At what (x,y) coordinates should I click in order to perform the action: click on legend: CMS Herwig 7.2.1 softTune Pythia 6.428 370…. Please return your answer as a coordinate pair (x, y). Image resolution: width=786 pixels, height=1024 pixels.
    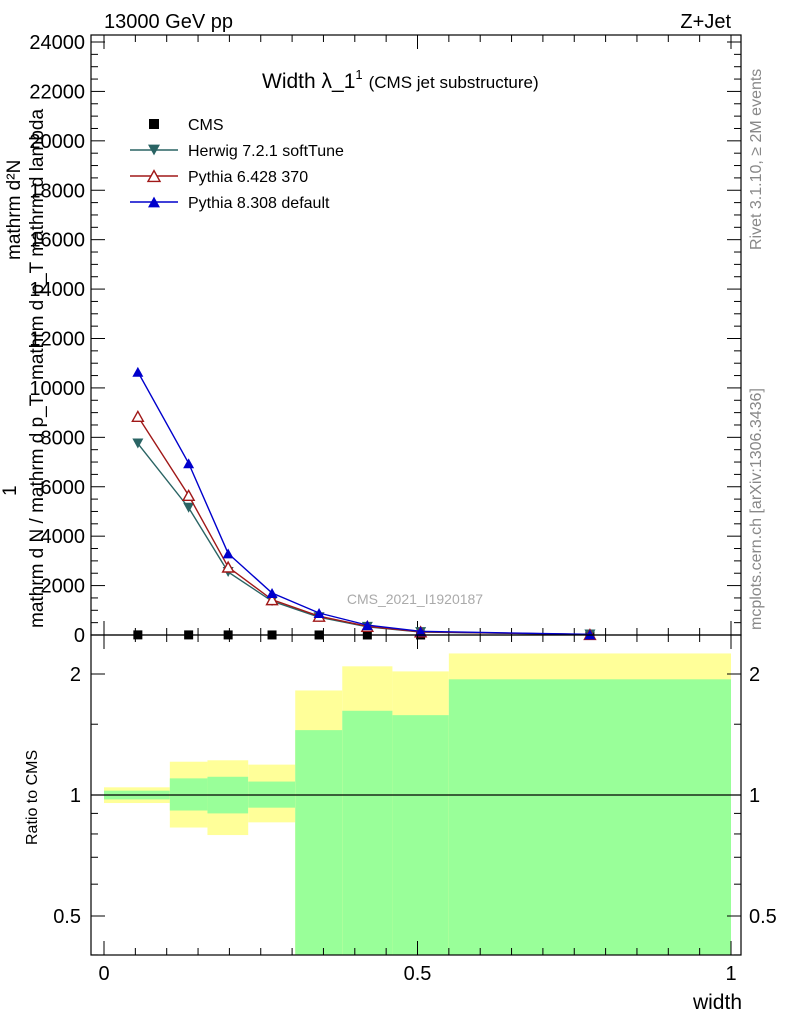
    Looking at the image, I should click on (237, 164).